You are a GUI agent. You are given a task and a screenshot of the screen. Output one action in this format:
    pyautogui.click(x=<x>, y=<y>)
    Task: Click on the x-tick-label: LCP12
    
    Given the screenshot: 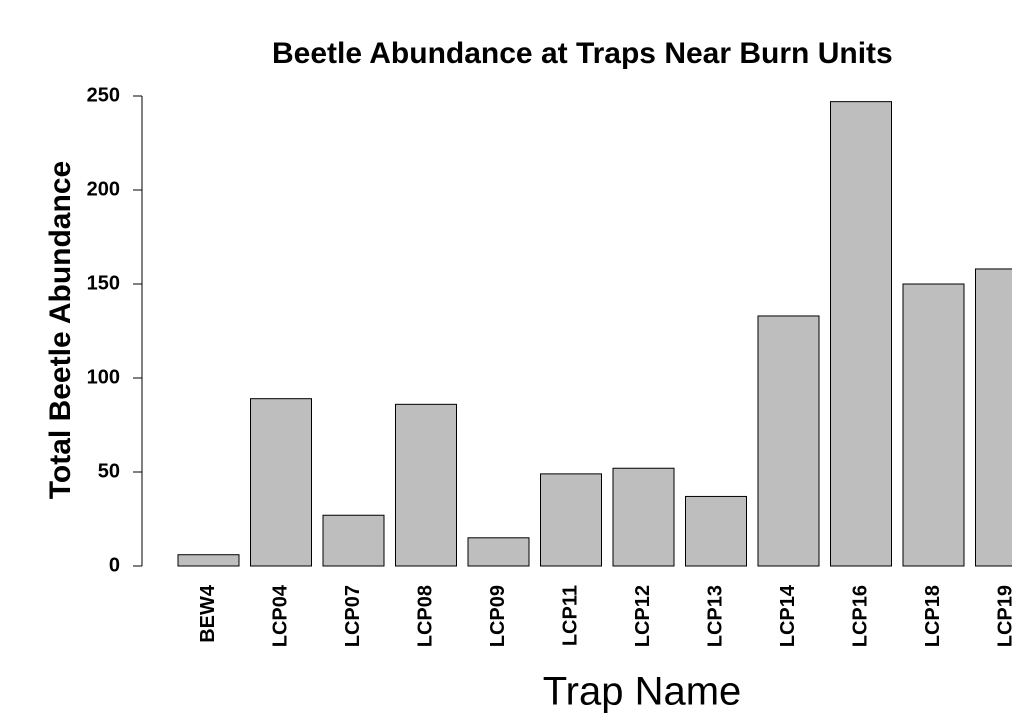 What is the action you would take?
    pyautogui.click(x=643, y=616)
    